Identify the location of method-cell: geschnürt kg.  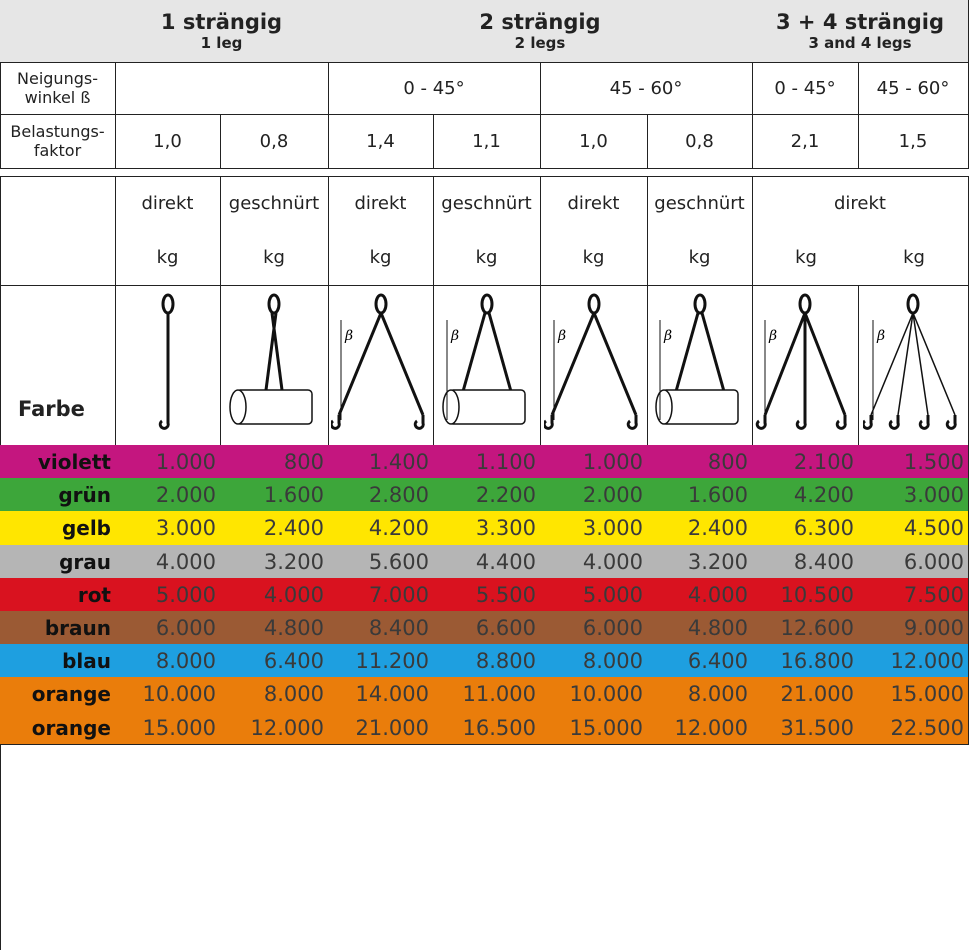
(487, 231).